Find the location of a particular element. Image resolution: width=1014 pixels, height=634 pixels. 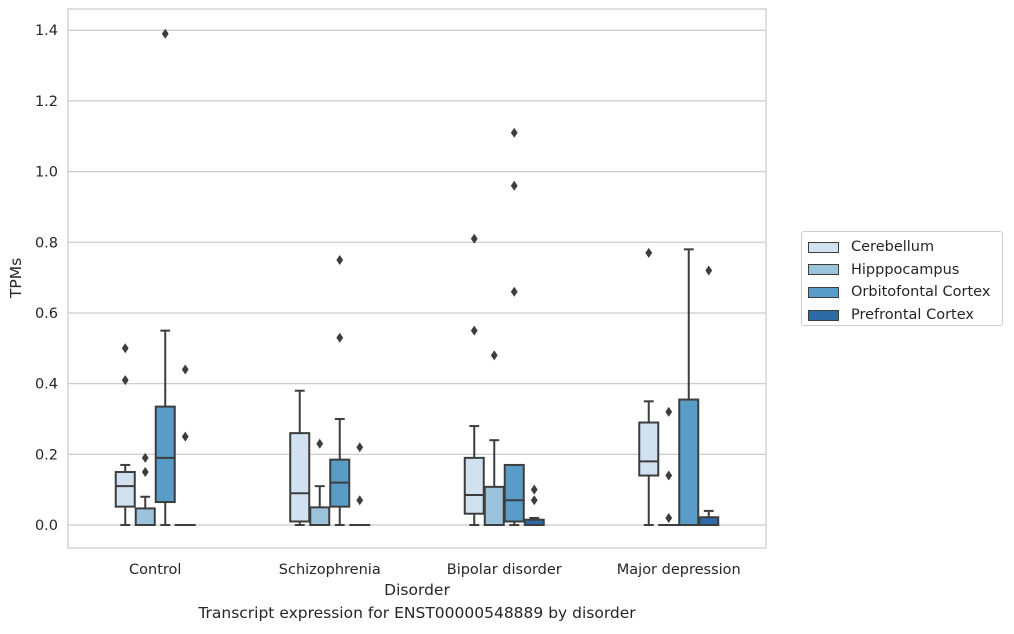

legend-swatch-hippocampus is located at coordinates (823, 270).